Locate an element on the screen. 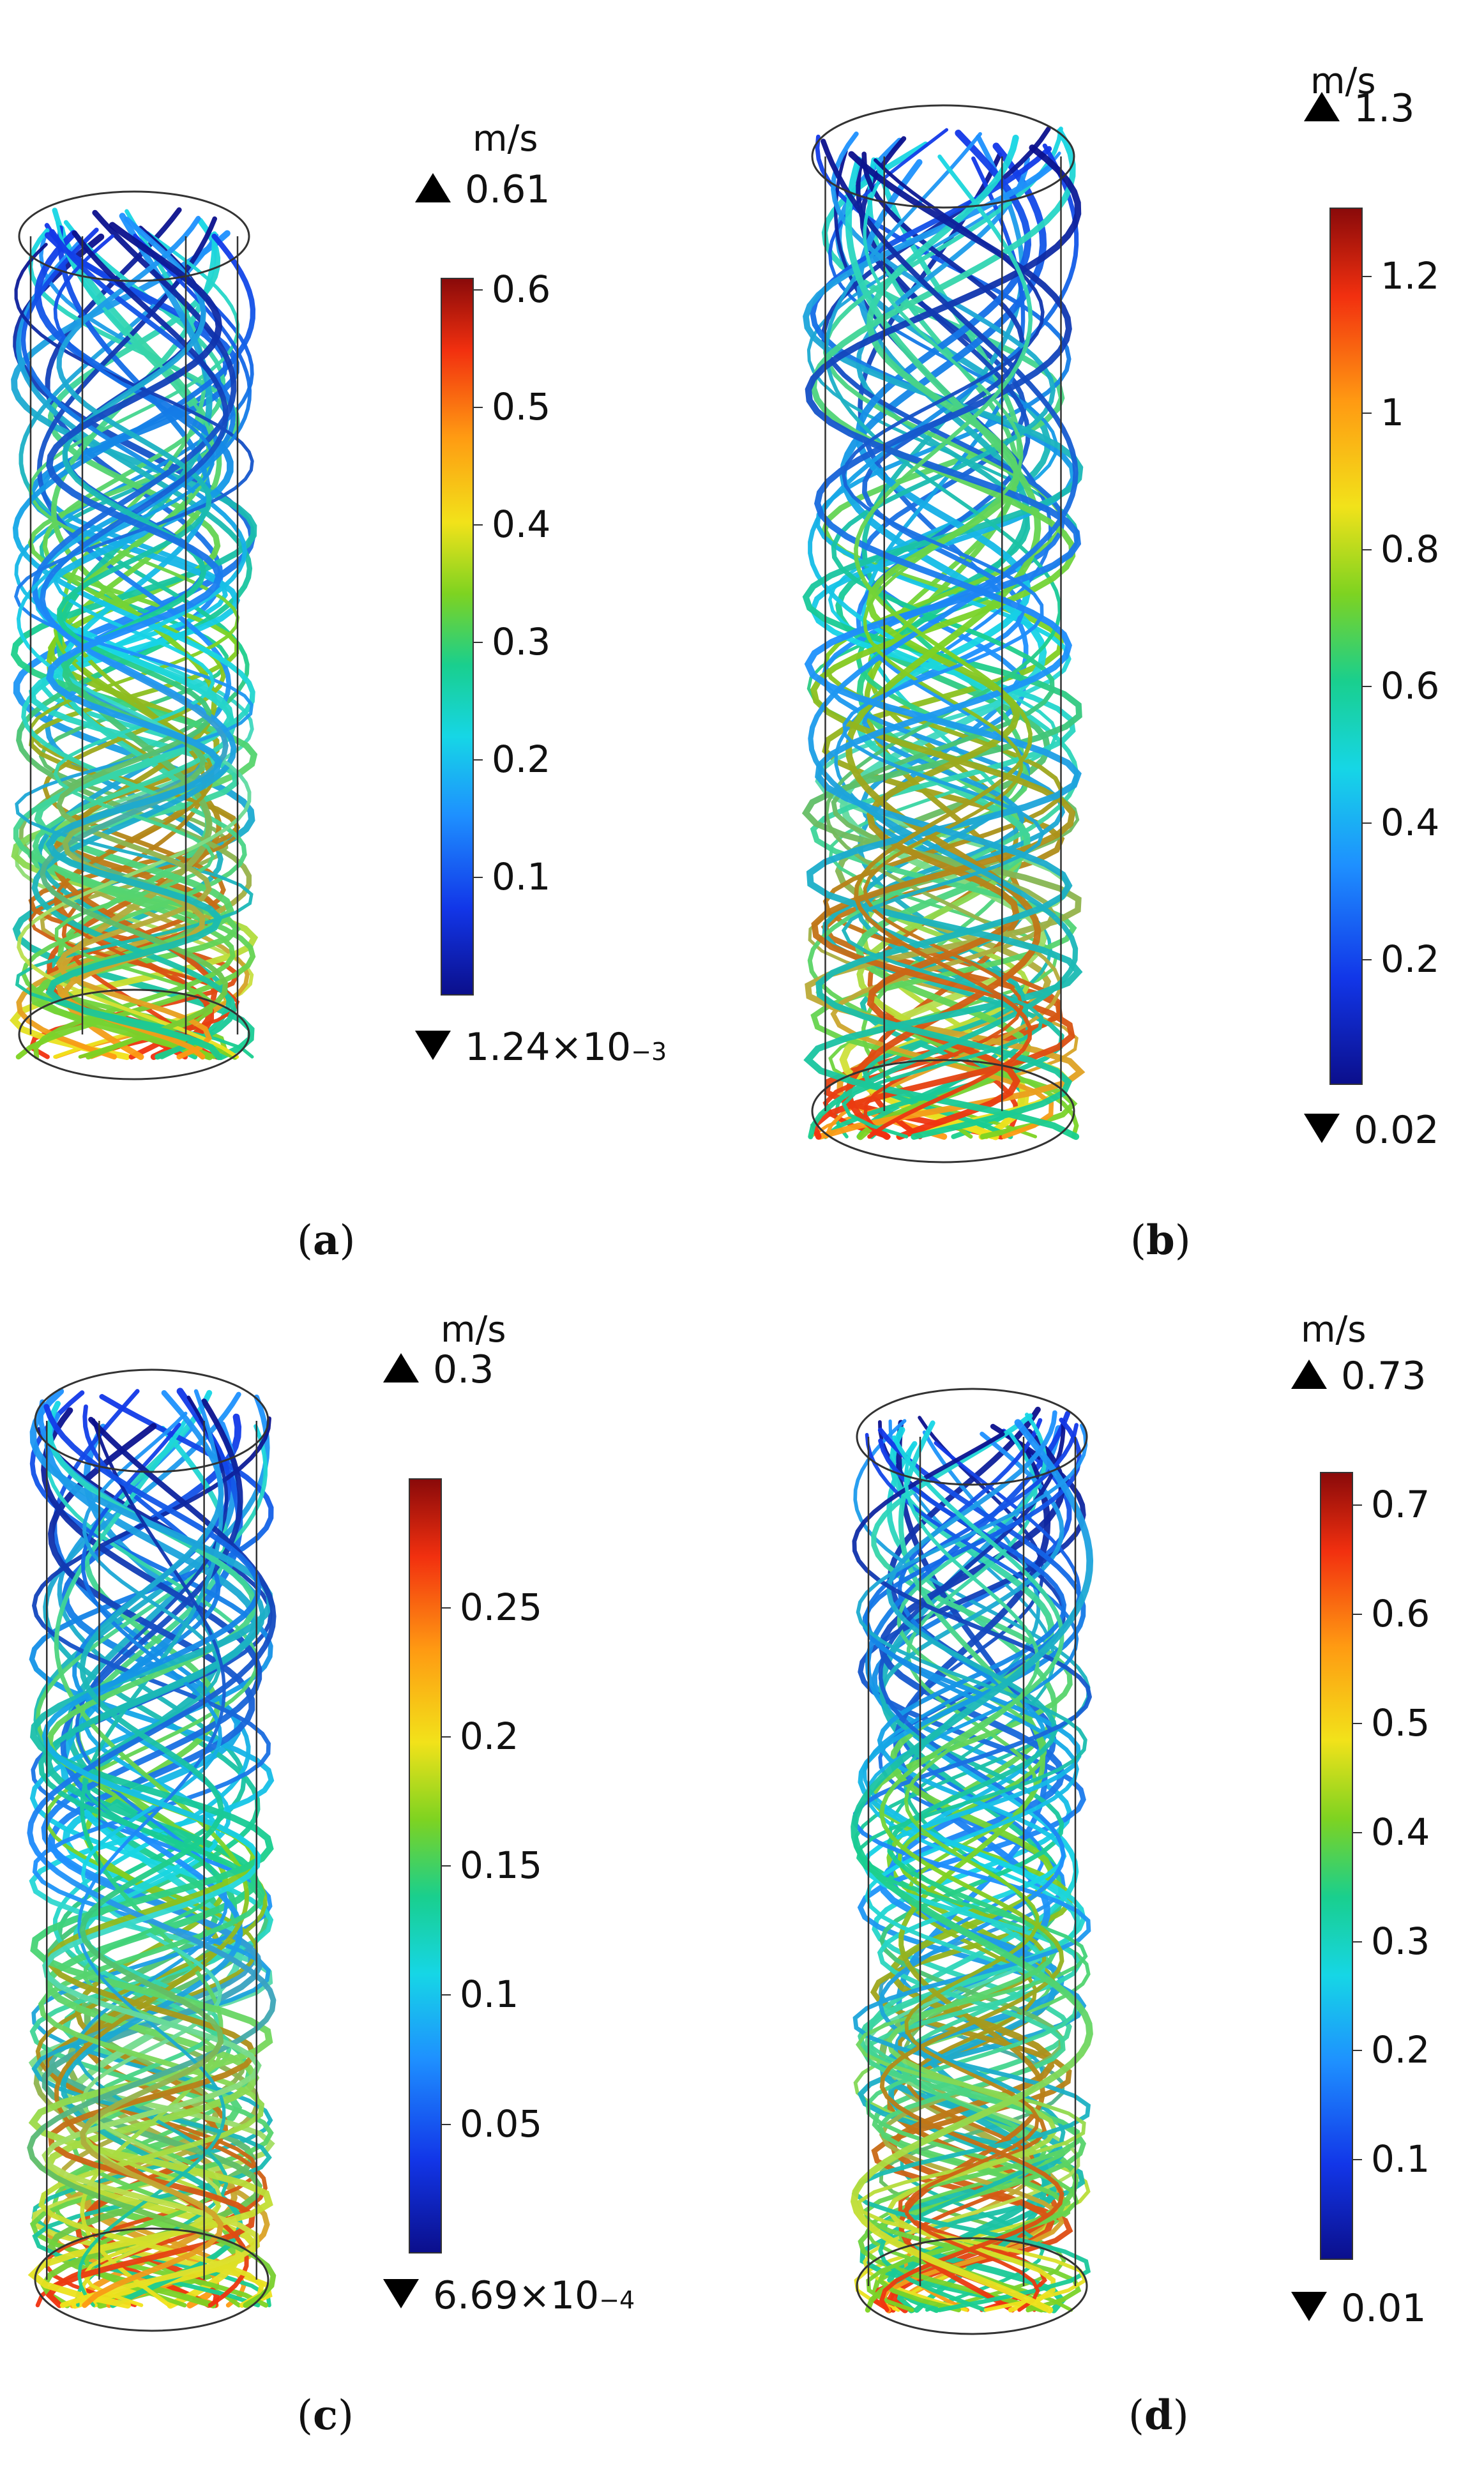 This screenshot has height=2477, width=1484. streamline-cylinder-a is located at coordinates (134, 635).